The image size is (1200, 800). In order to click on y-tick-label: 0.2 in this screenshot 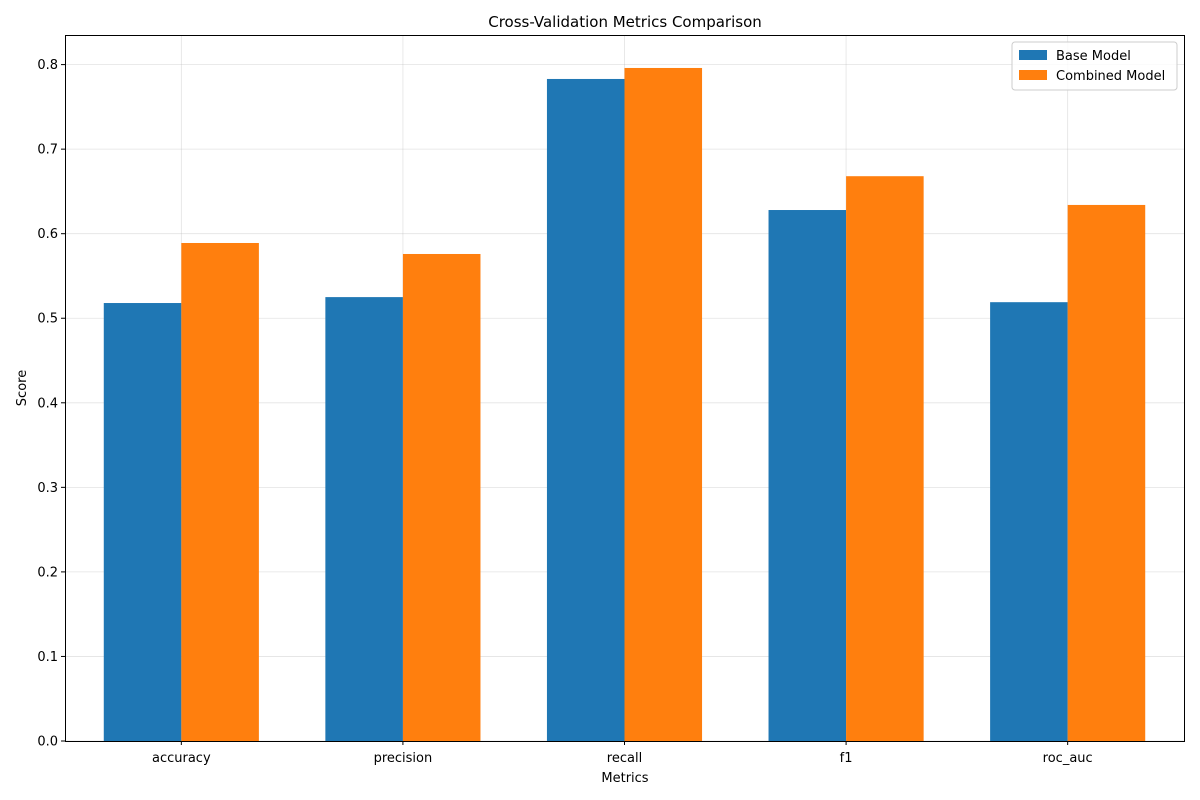, I will do `click(47, 572)`.